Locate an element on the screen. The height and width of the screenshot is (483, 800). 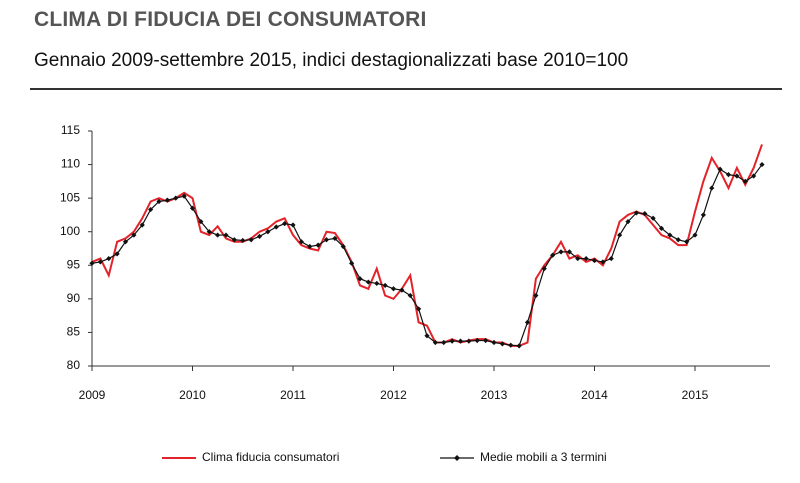
legend-label: Medie mobili a 3 termini is located at coordinates (543, 457).